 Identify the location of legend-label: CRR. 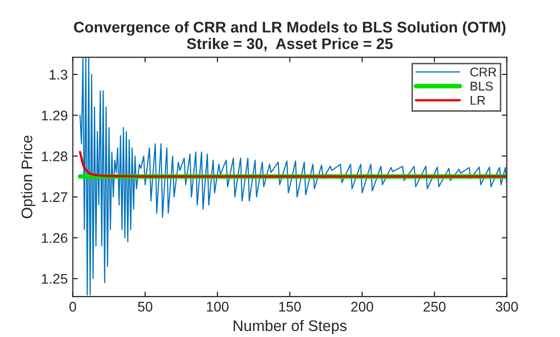
(483, 72).